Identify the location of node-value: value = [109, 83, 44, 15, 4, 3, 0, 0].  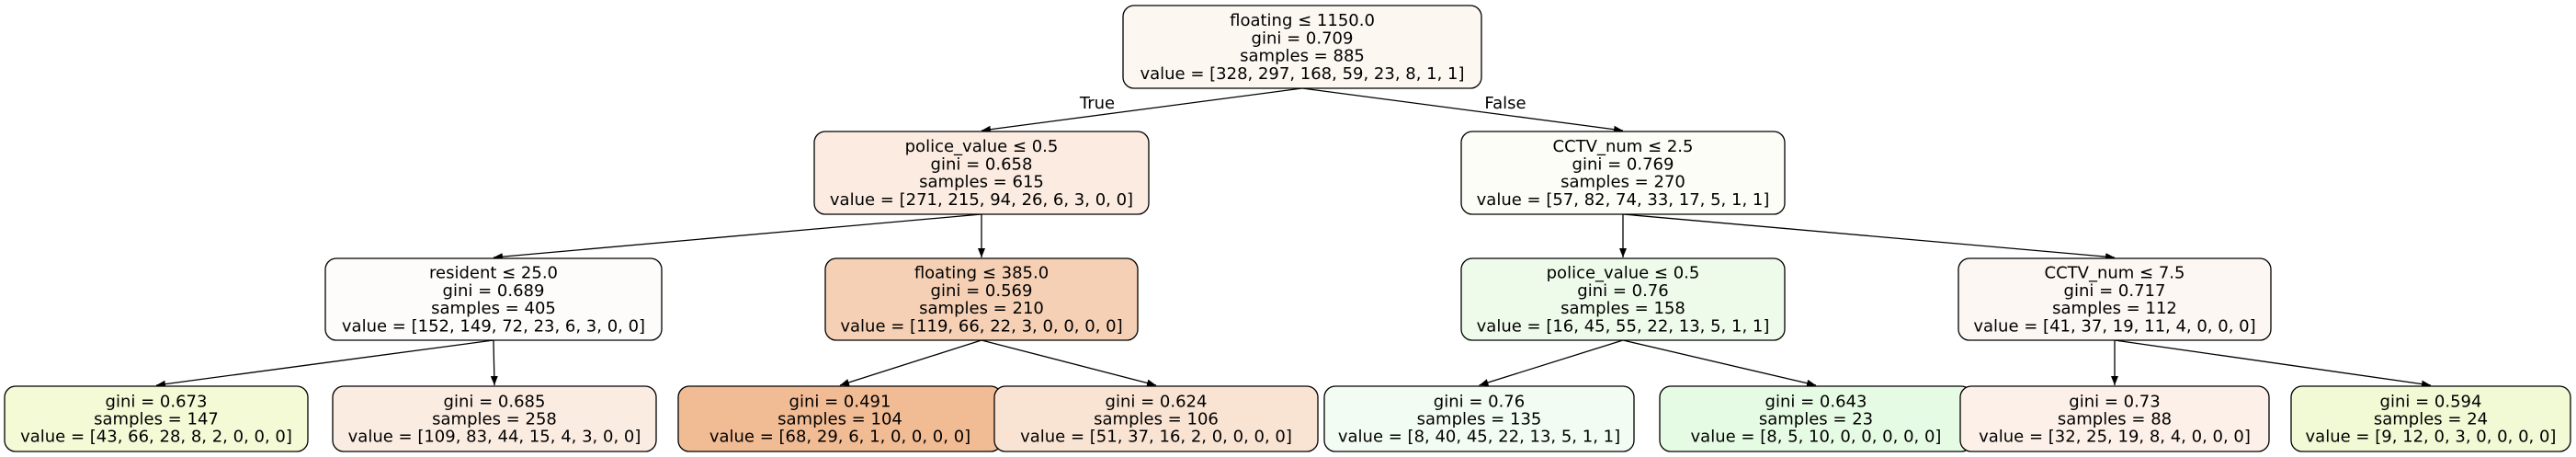
(495, 437).